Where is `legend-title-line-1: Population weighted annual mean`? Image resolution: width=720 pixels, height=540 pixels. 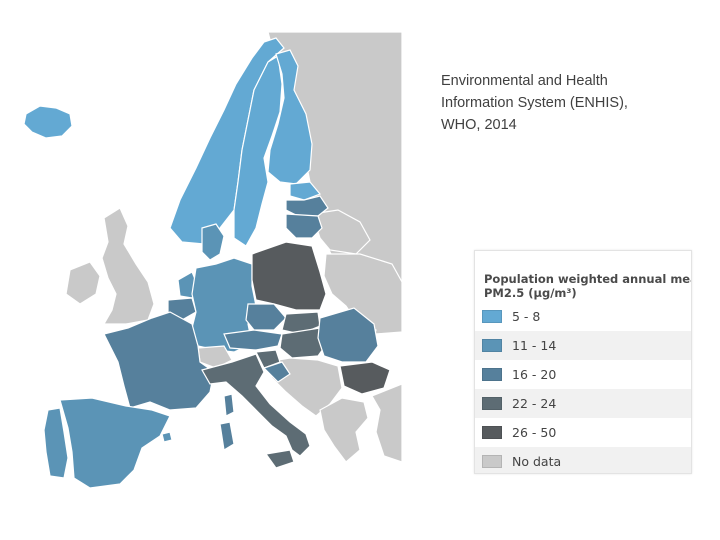
legend-title-line-1: Population weighted annual mean is located at coordinates (588, 279).